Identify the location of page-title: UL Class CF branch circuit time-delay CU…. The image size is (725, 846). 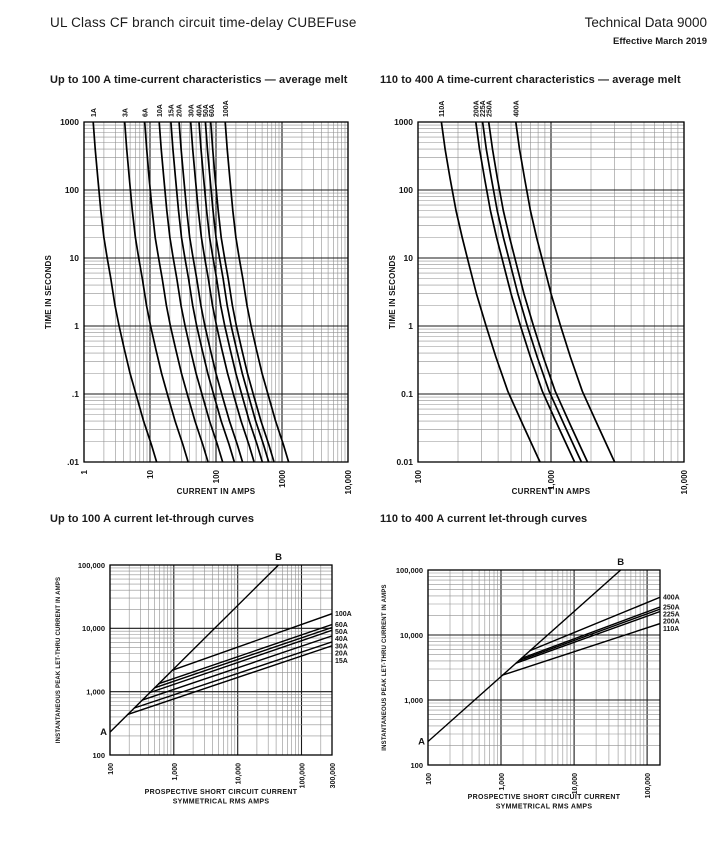
(203, 22).